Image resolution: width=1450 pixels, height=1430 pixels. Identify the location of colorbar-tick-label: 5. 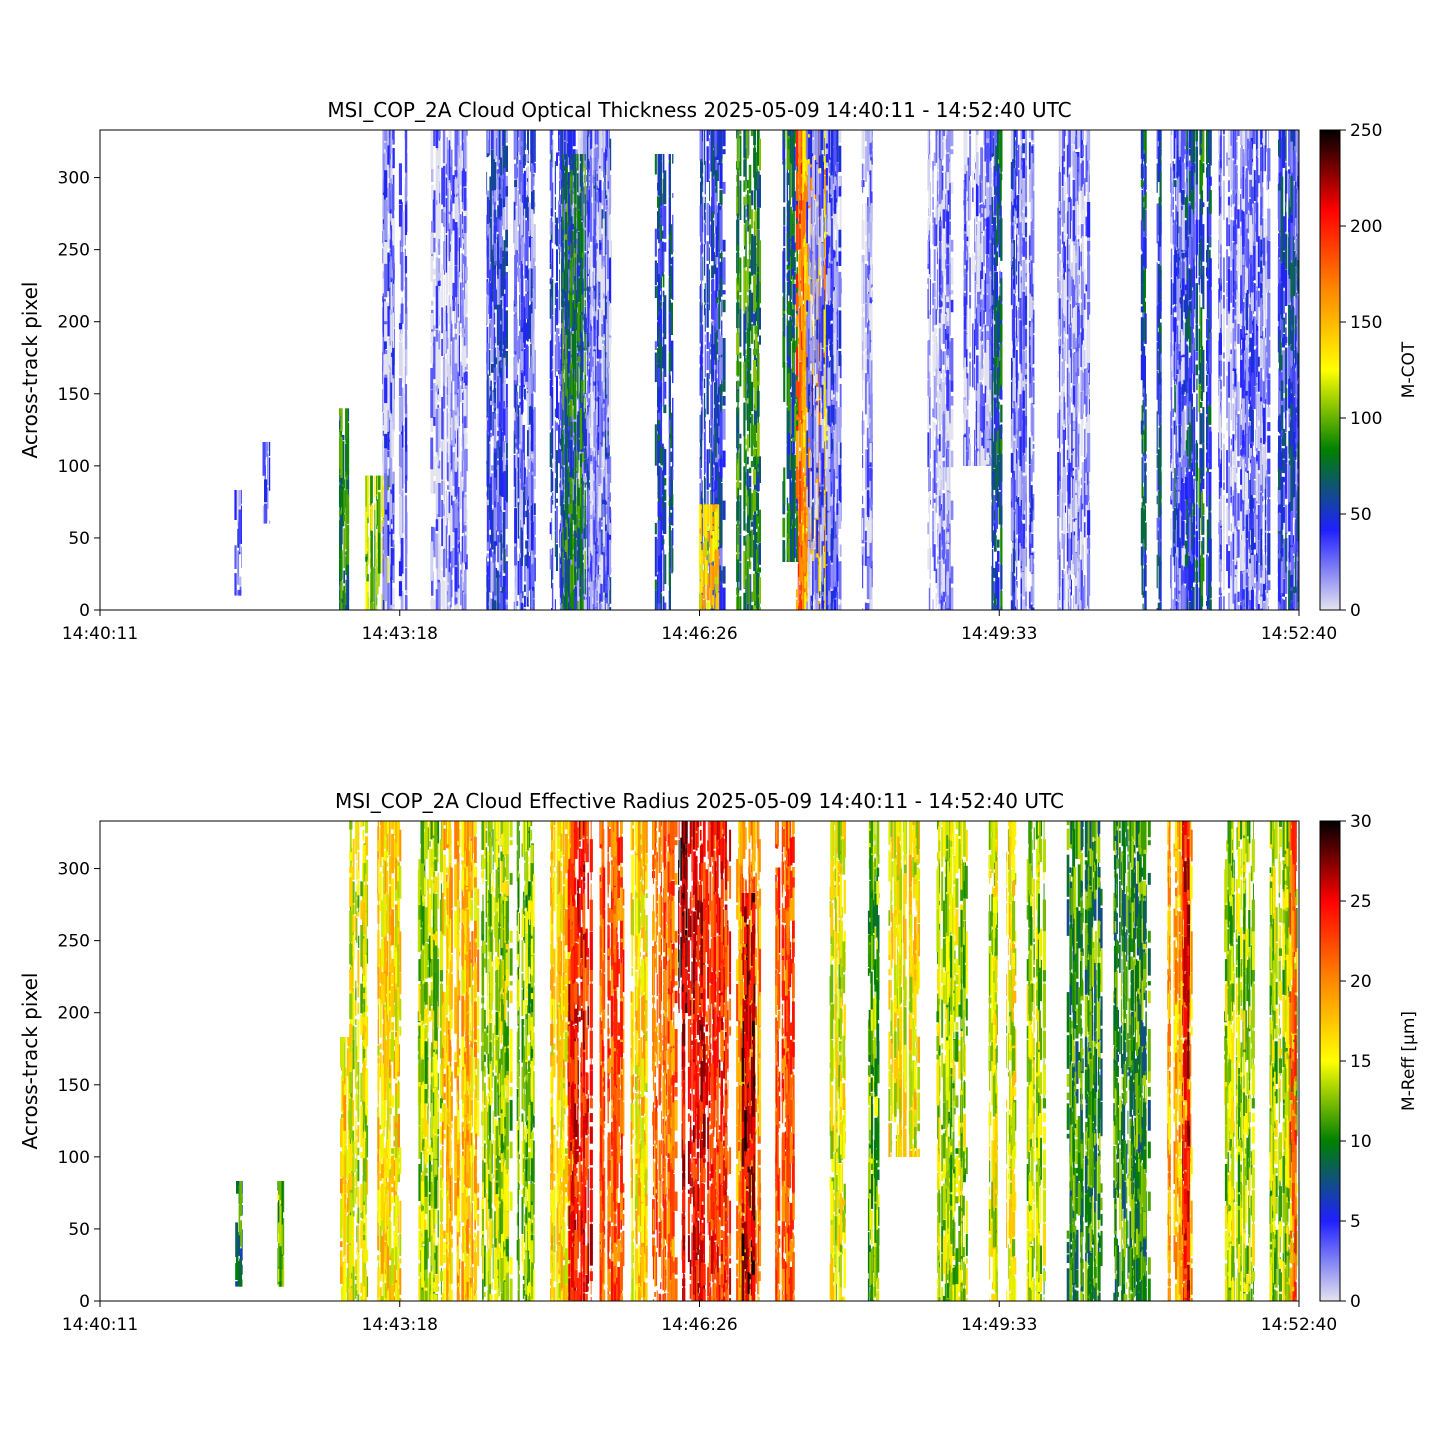
(1355, 1222).